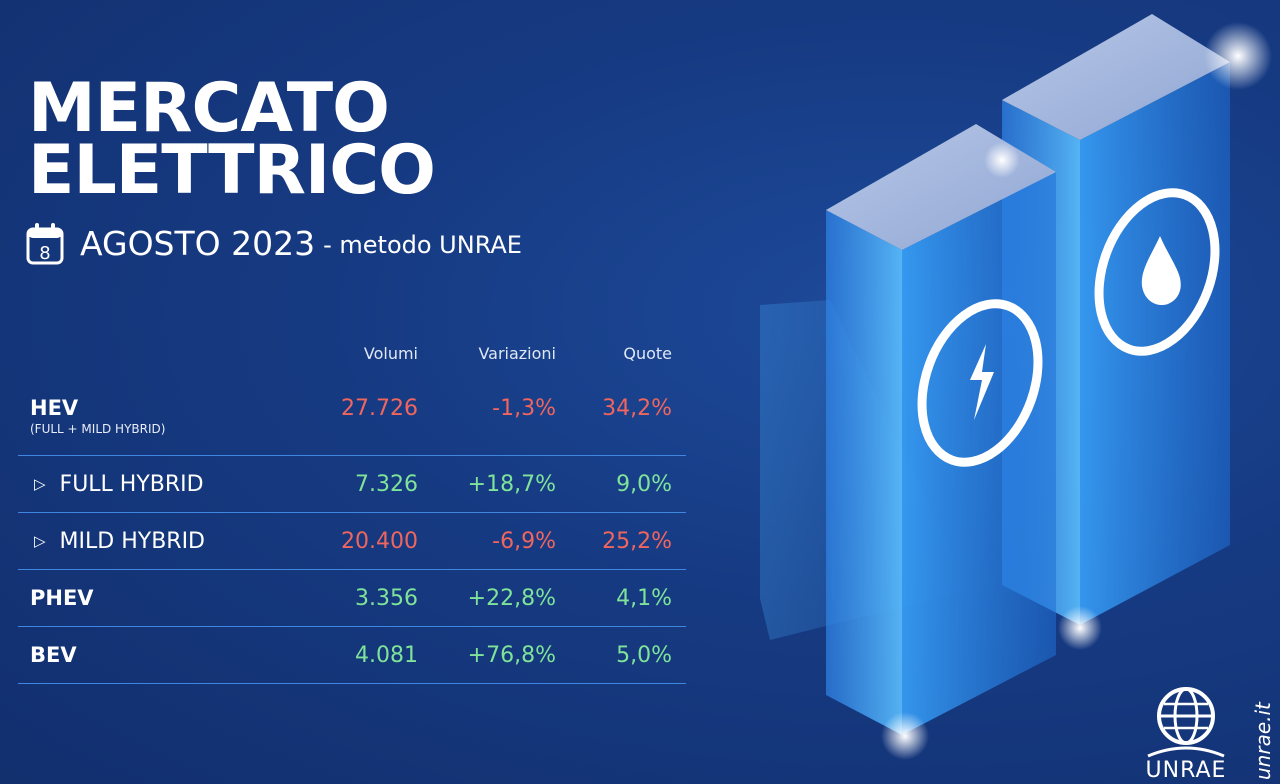  I want to click on row-volume: 3.356, so click(386, 598).